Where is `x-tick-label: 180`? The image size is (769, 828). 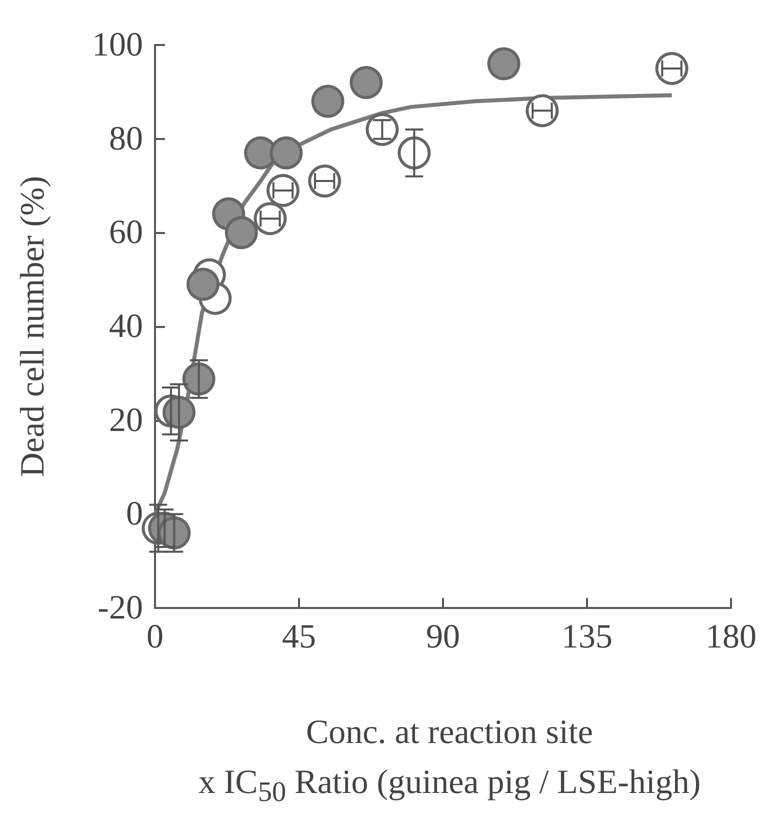
x-tick-label: 180 is located at coordinates (731, 637).